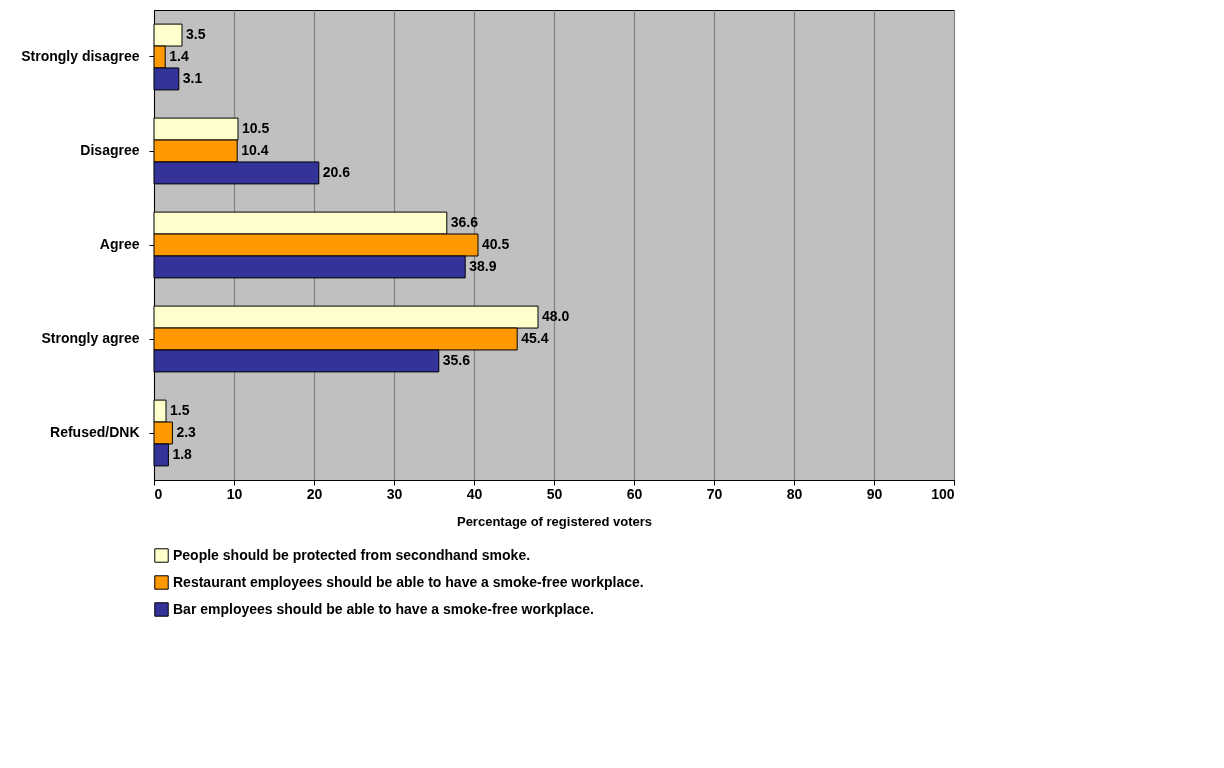 This screenshot has width=1224, height=768. What do you see at coordinates (182, 453) in the screenshot?
I see `data-label: 1.8` at bounding box center [182, 453].